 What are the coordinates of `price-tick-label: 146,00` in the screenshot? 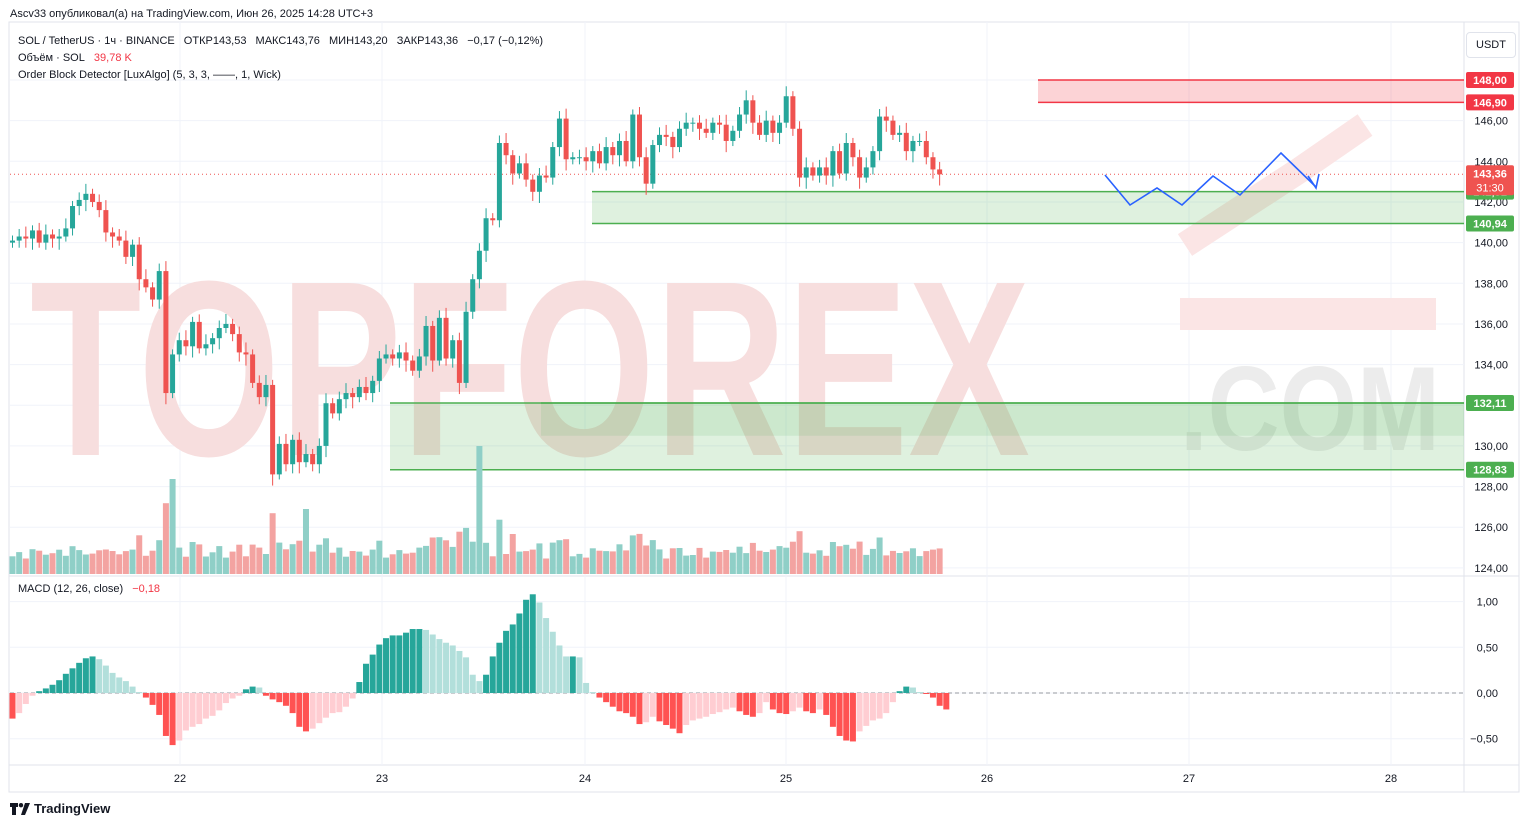 It's located at (1491, 122).